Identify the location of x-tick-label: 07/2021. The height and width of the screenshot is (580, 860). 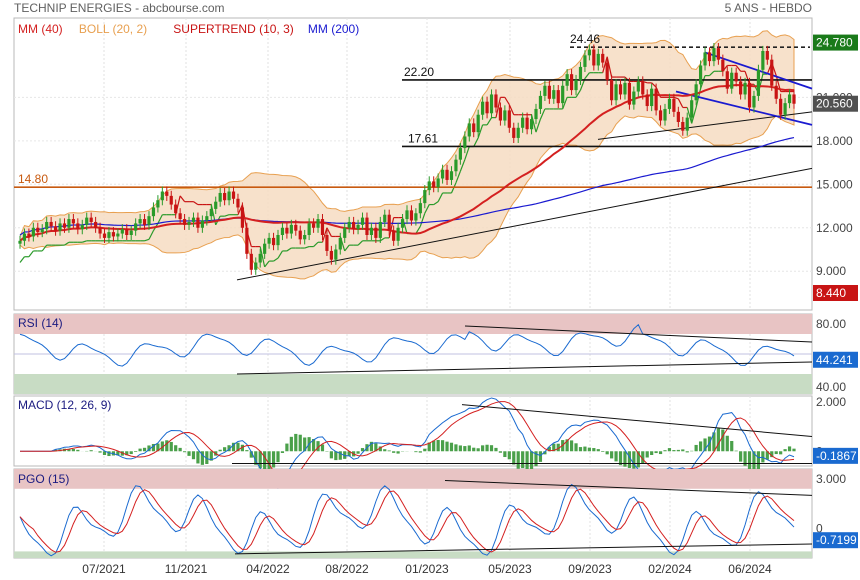
(104, 569).